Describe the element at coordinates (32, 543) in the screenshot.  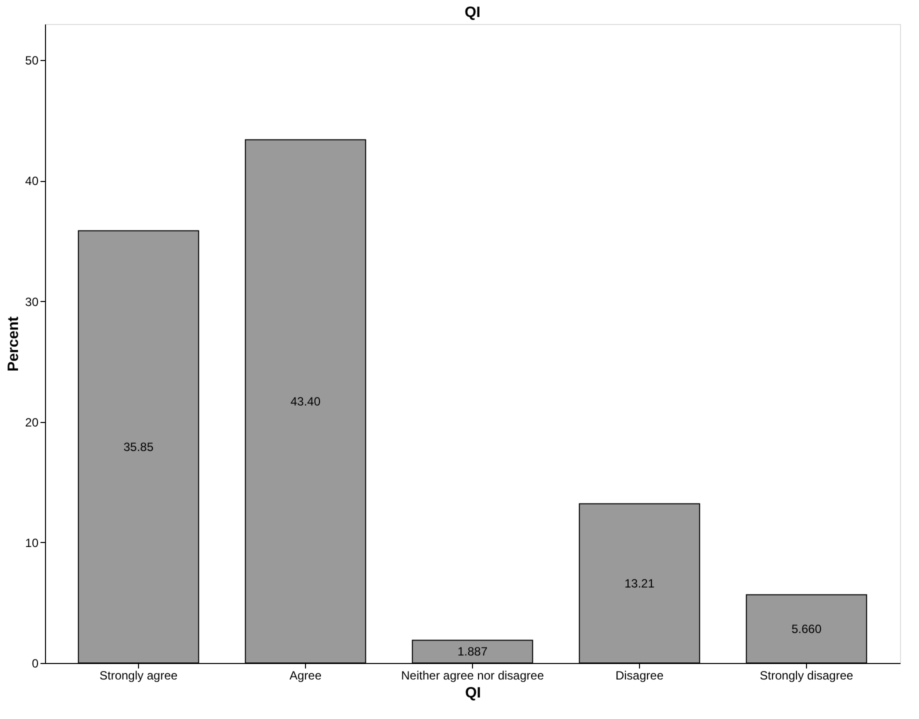
I see `y-tick-label: 10` at that location.